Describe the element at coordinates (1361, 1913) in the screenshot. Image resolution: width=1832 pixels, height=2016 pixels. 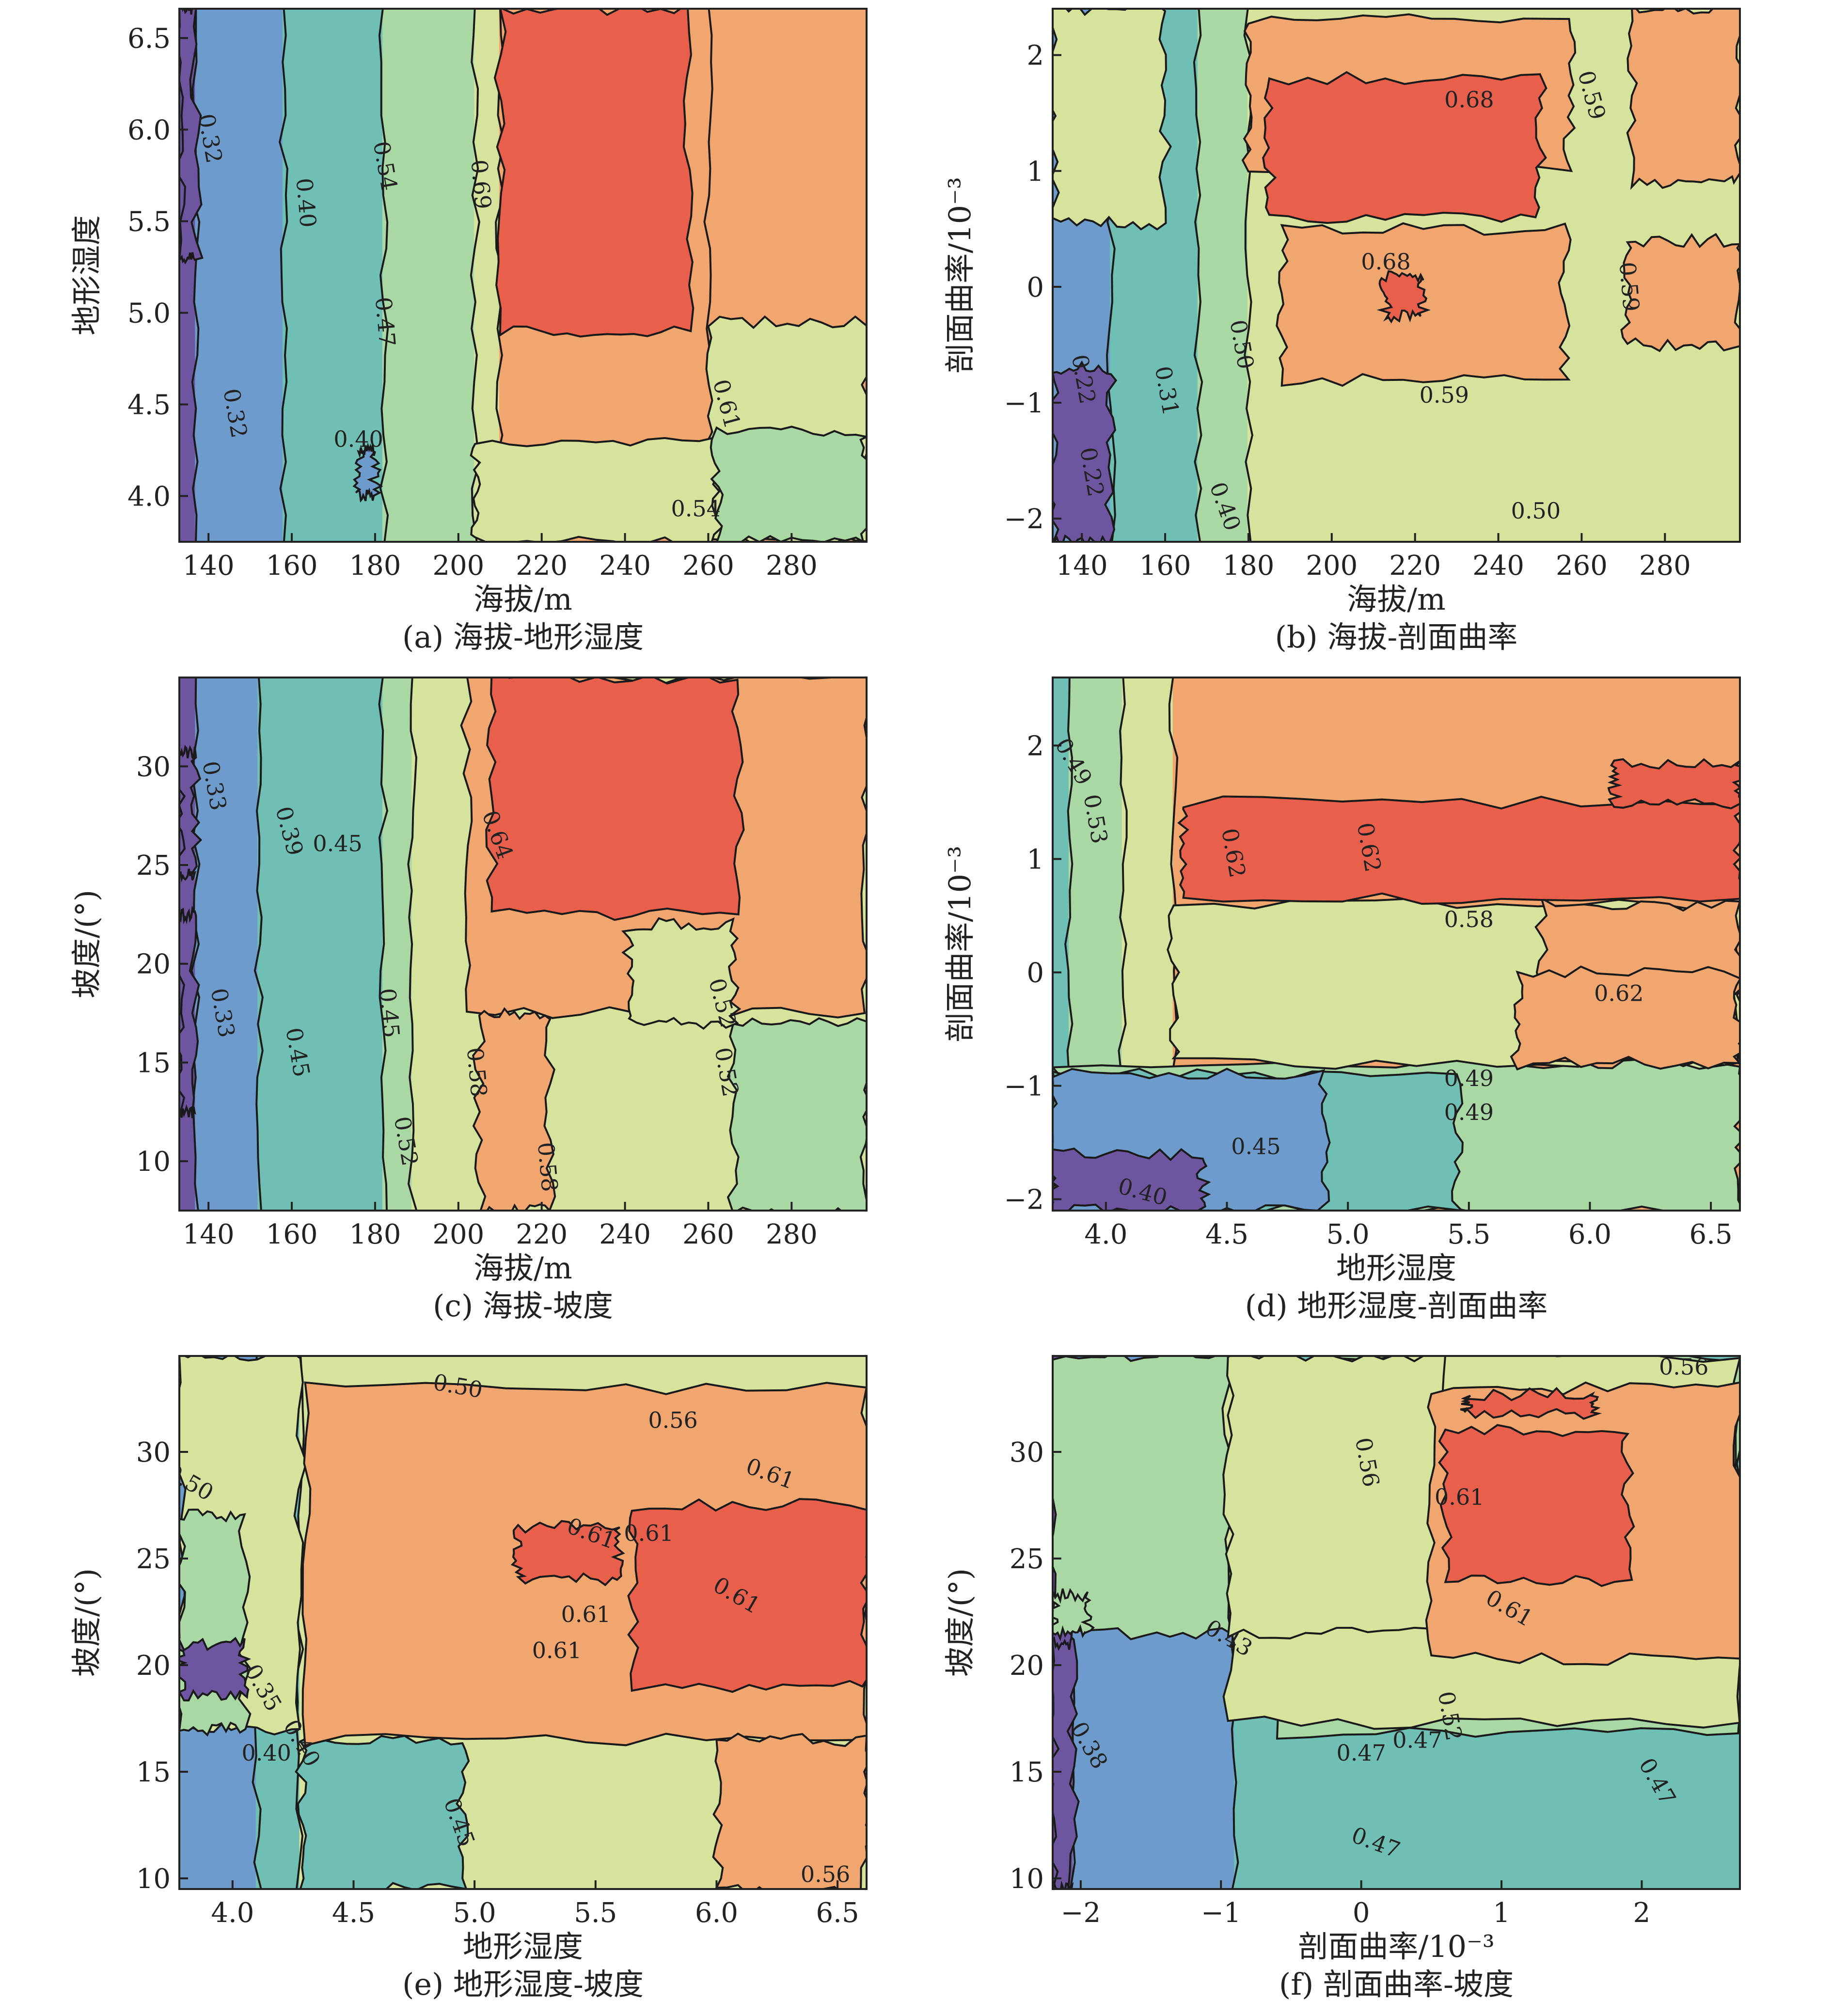
I see `x-tick-label: 0` at that location.